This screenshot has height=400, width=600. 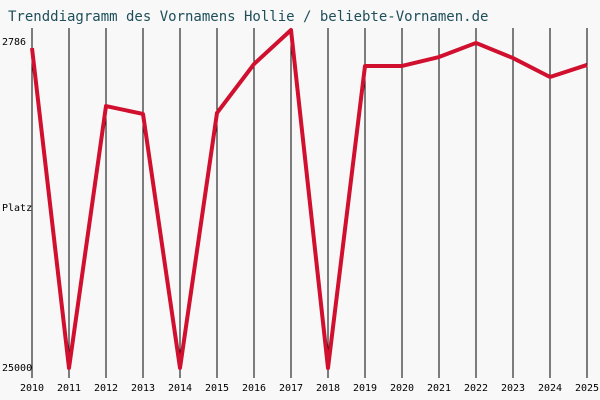 I want to click on x-tick-label: 2019, so click(x=365, y=388).